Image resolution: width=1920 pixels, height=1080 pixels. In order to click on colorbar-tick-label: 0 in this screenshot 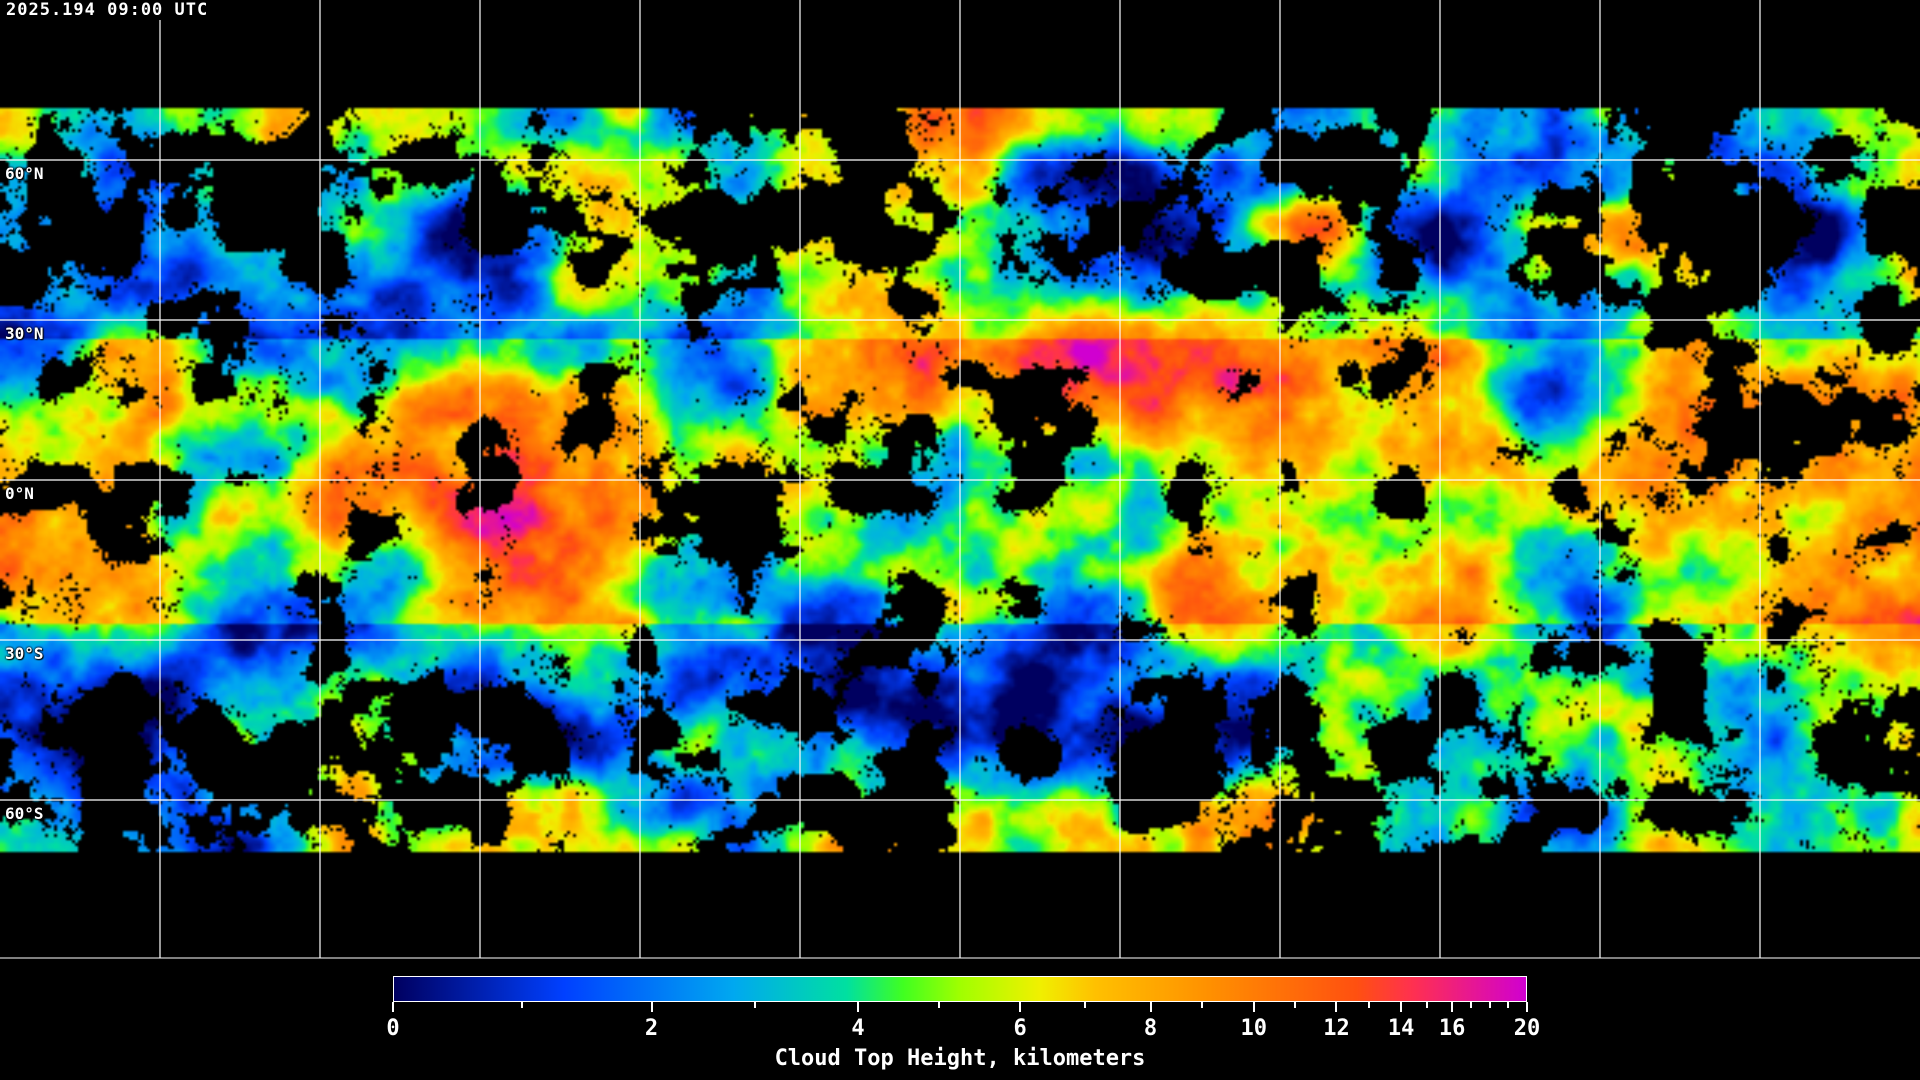, I will do `click(393, 1028)`.